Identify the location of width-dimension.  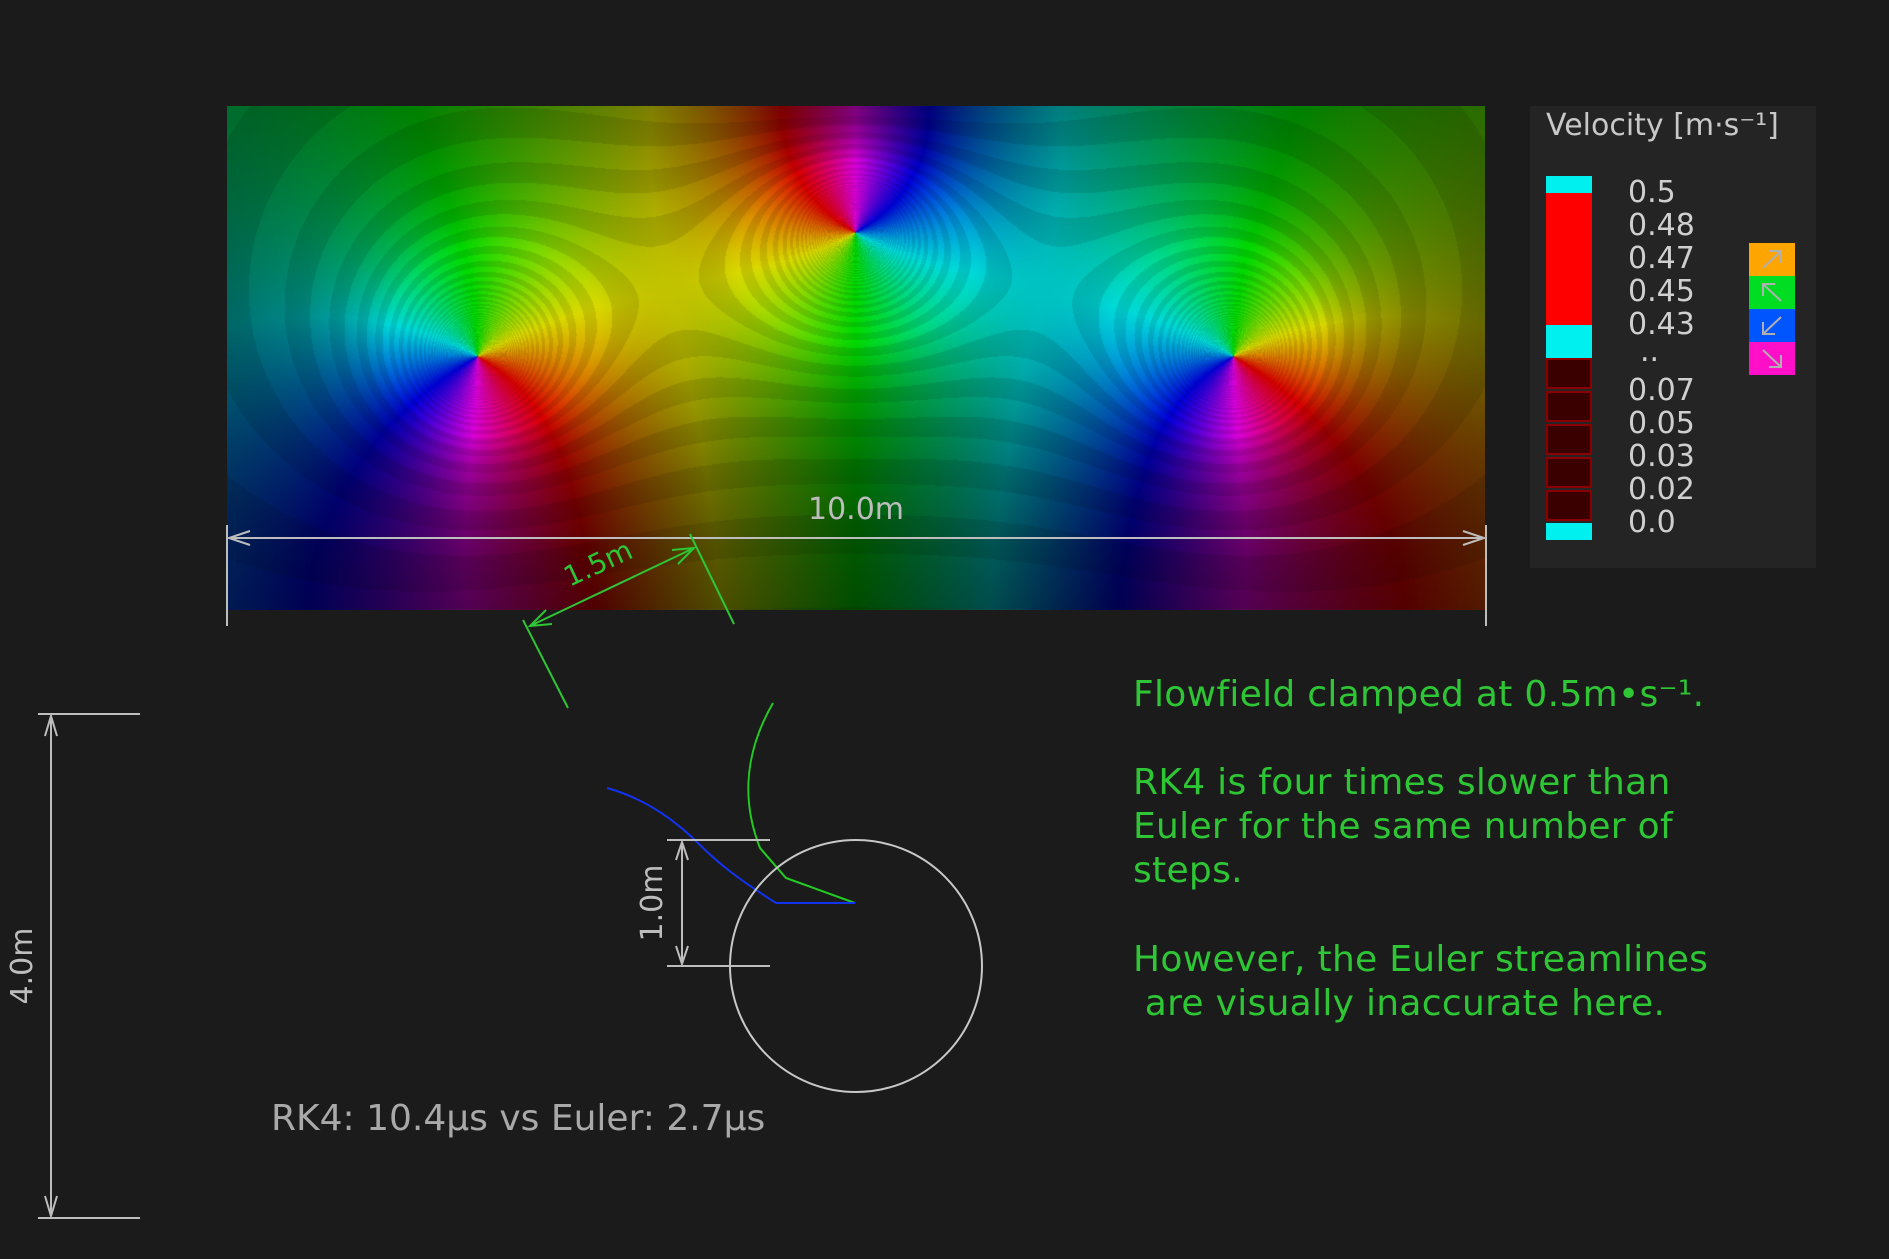
(856, 575).